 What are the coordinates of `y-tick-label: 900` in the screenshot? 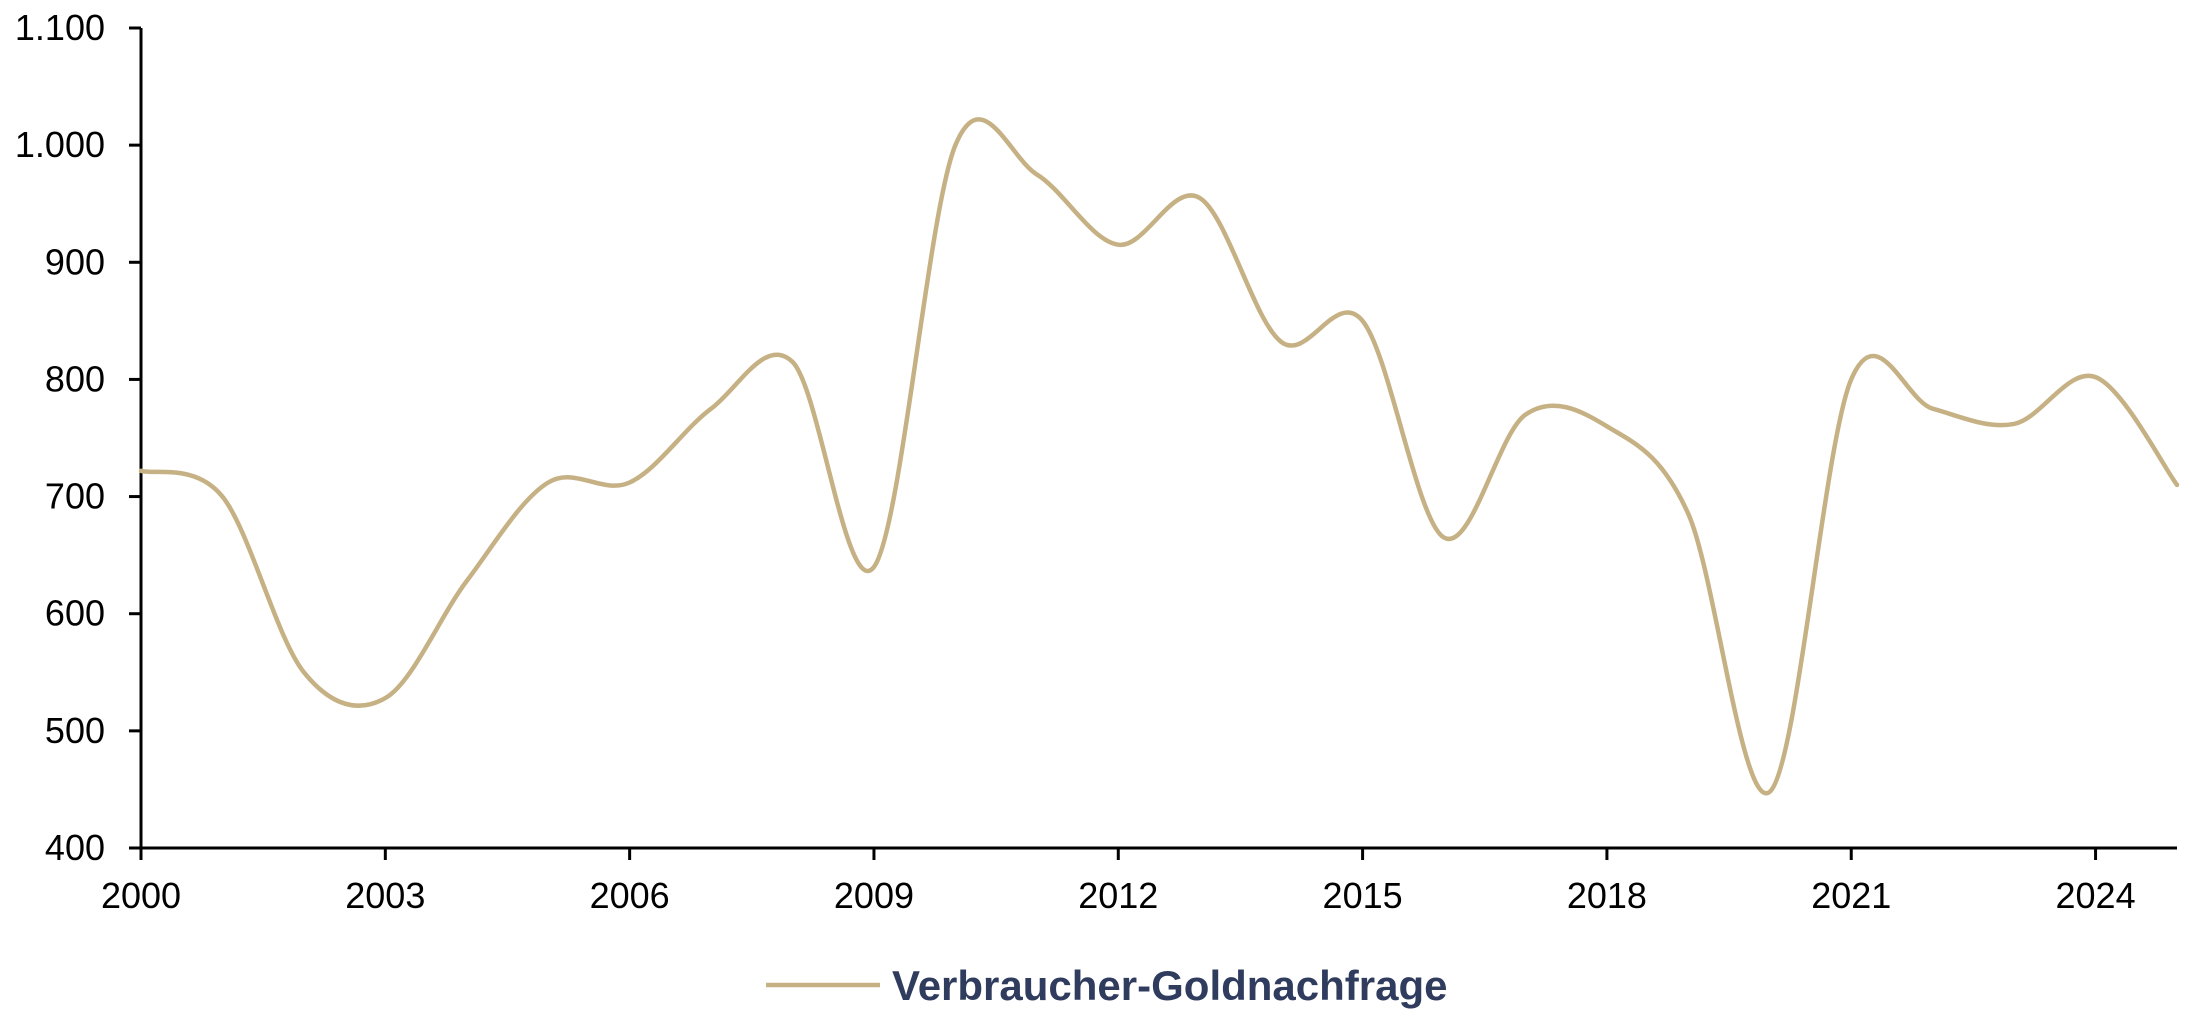 It's located at (75, 261).